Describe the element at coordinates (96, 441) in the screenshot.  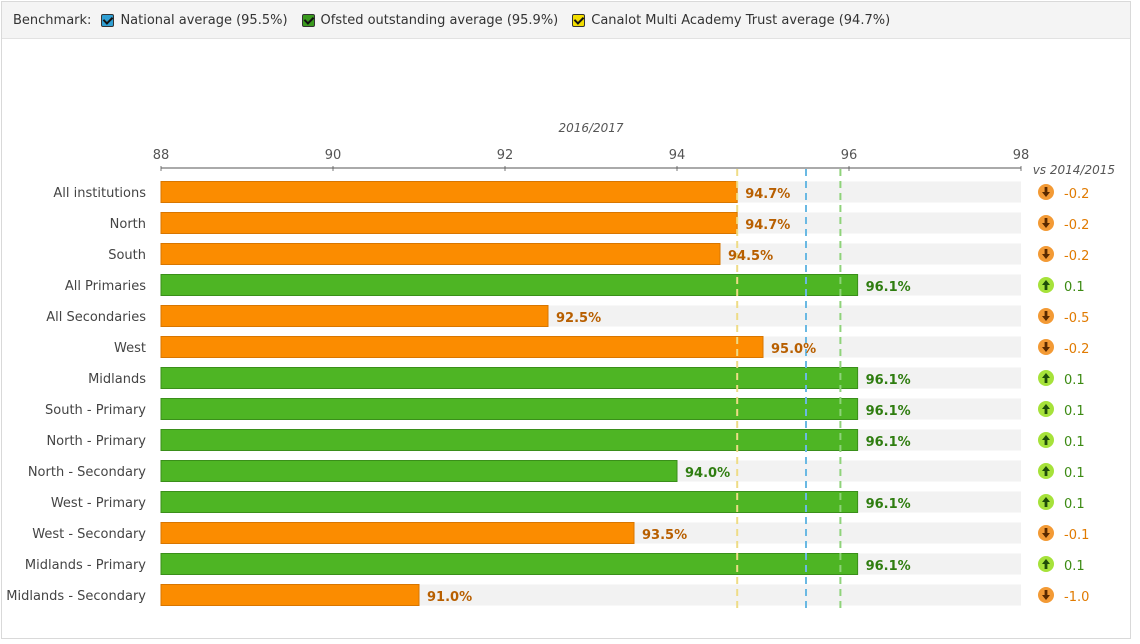
I see `category-label: North - Primary` at that location.